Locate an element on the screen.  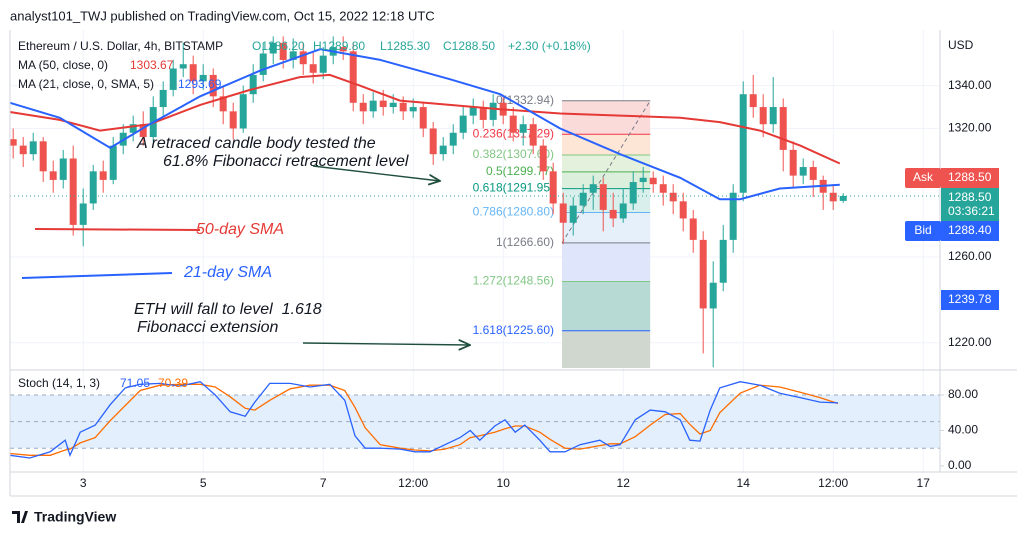
price-axis-bg is located at coordinates (978, 259).